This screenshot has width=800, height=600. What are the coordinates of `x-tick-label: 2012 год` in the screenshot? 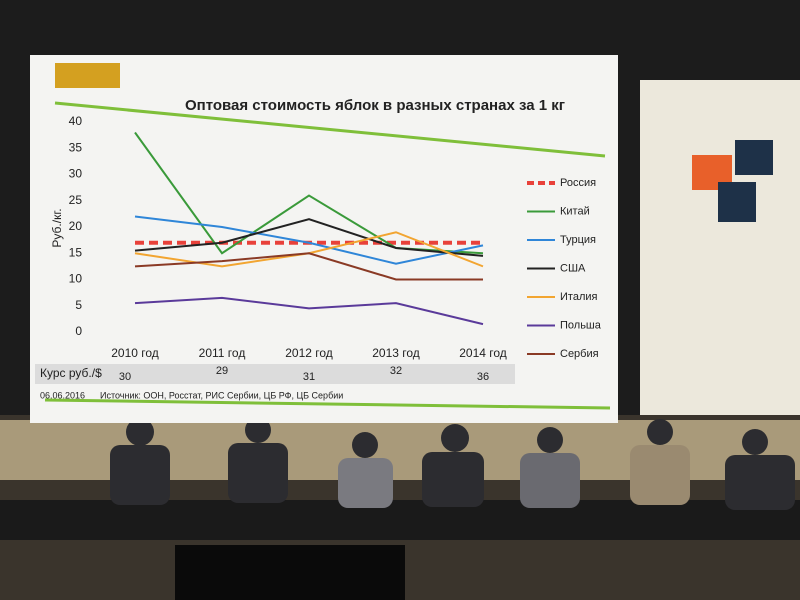 It's located at (309, 353).